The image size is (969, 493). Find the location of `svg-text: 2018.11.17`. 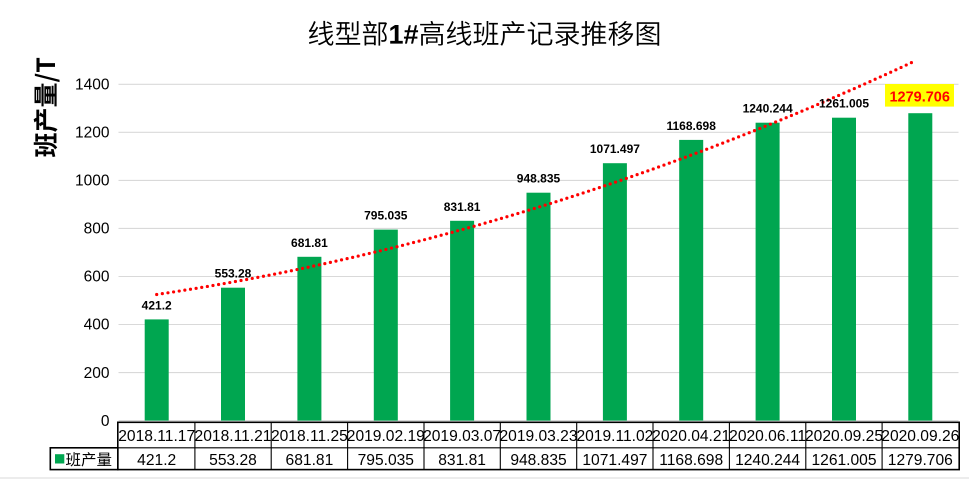

svg-text: 2018.11.17 is located at coordinates (156, 436).